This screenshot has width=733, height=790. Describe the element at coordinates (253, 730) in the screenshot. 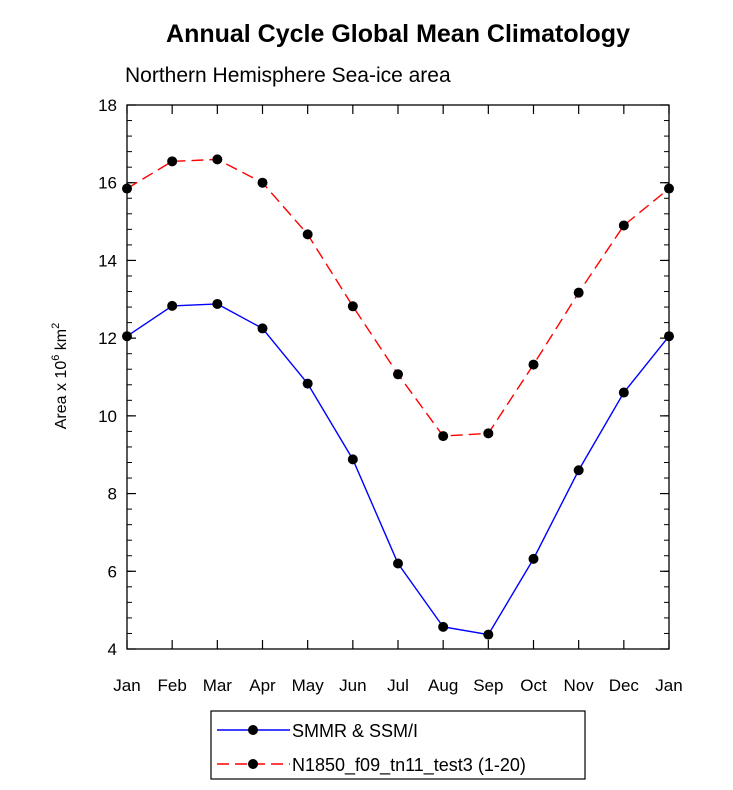

I see `legend-marker-smmr` at that location.